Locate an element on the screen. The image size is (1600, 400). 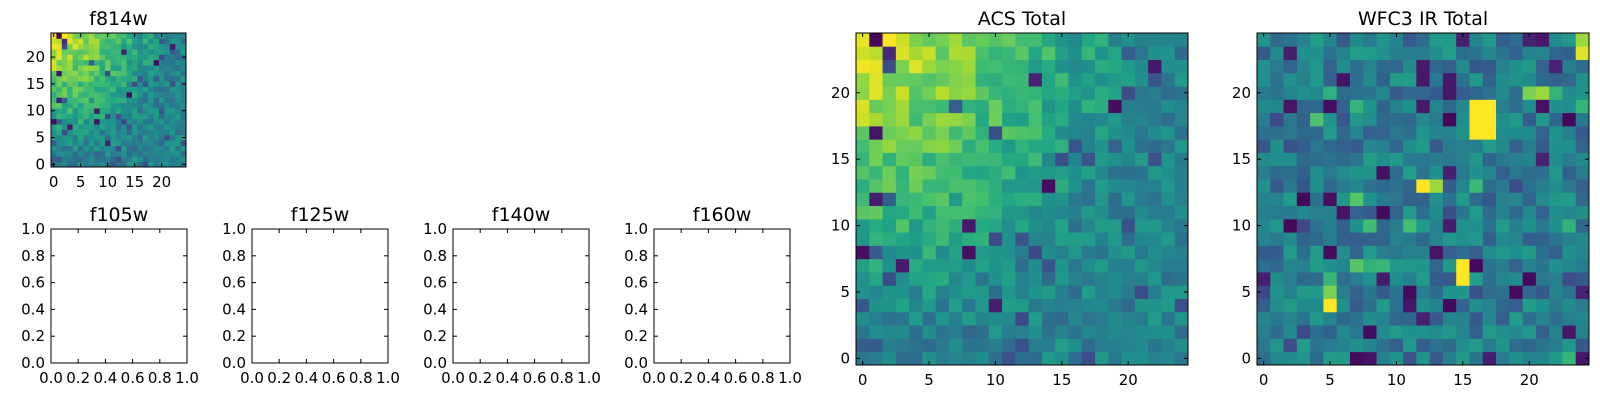
x-tick-label: 0.8 is located at coordinates (160, 378).